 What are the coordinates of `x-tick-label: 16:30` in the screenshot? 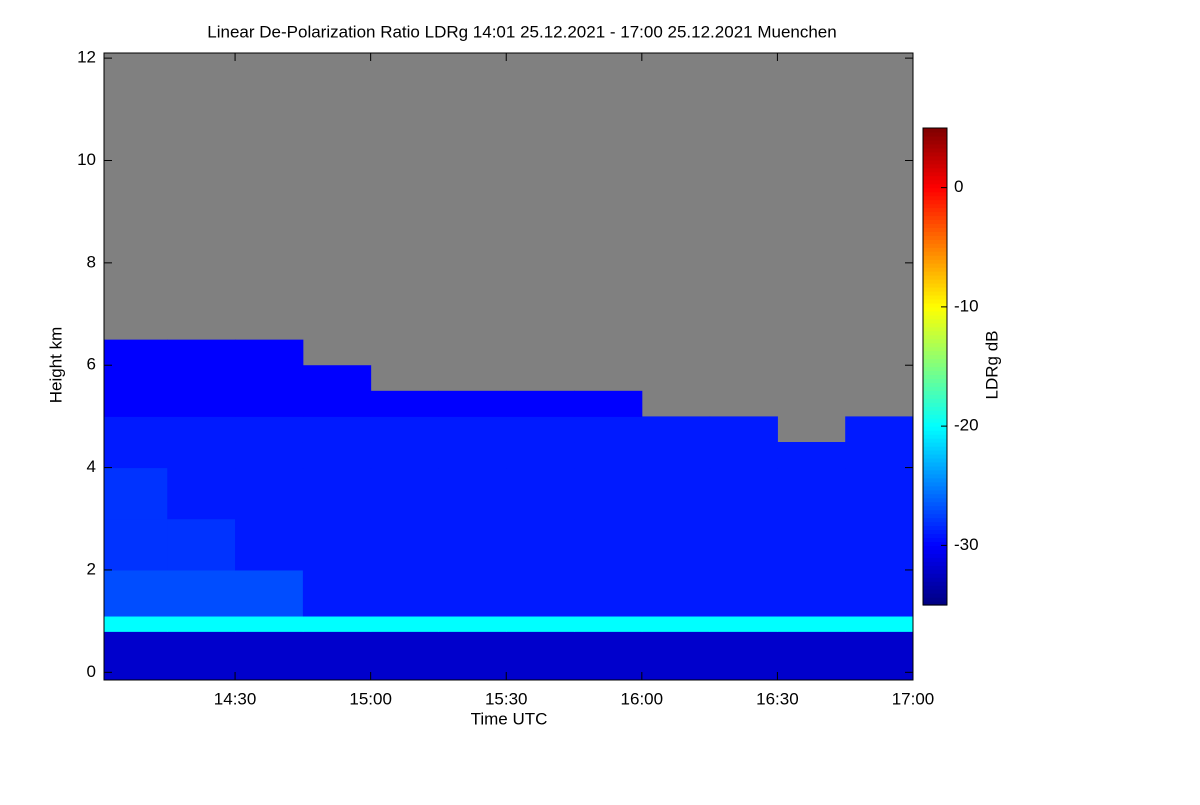 It's located at (777, 698).